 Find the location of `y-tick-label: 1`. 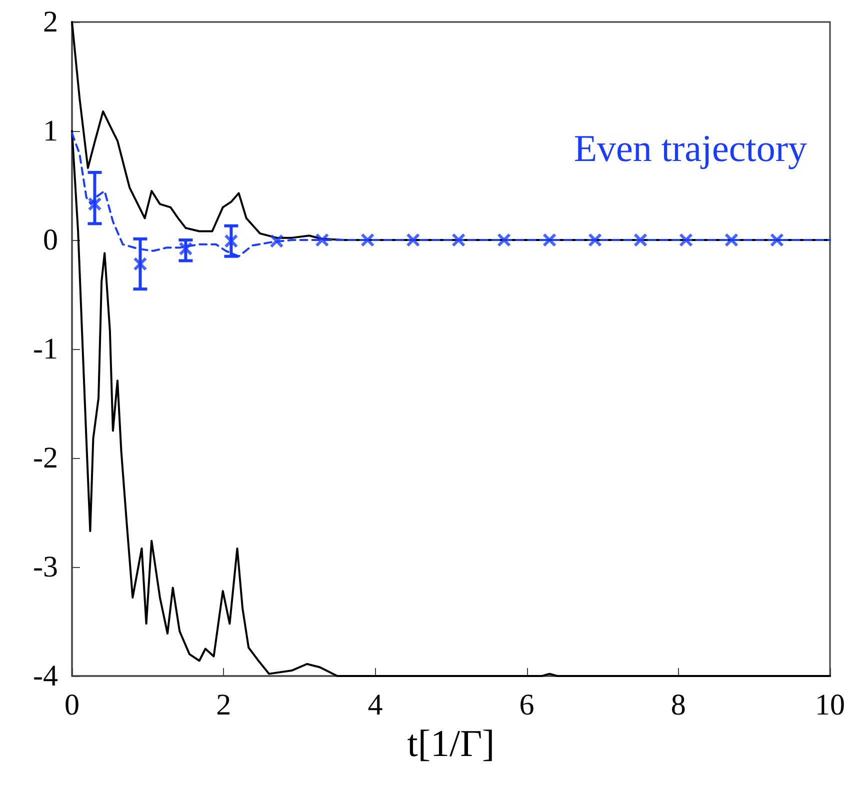

y-tick-label: 1 is located at coordinates (50, 131).